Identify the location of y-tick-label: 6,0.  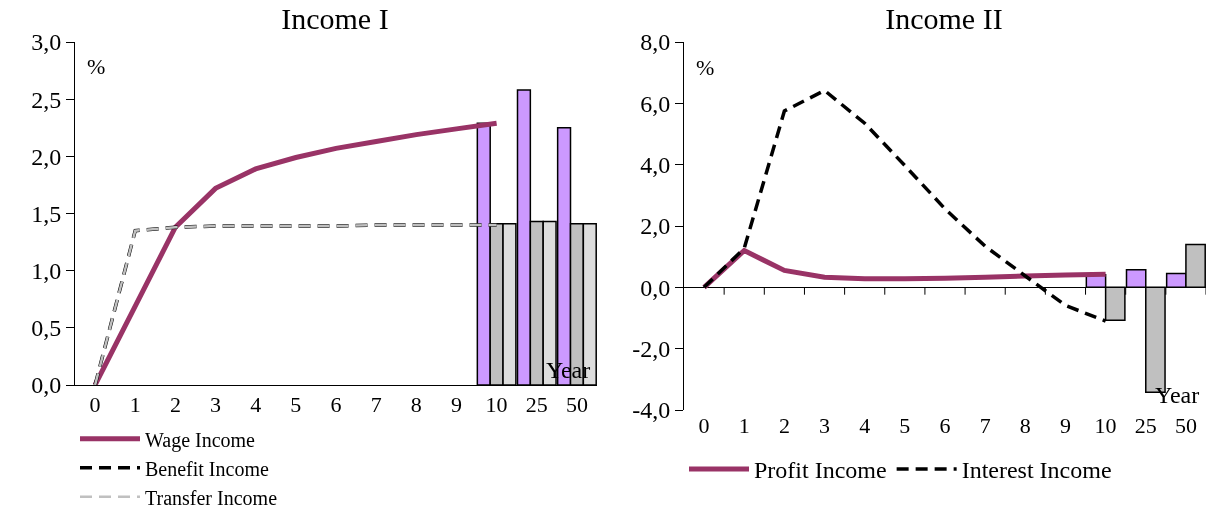
(655, 103).